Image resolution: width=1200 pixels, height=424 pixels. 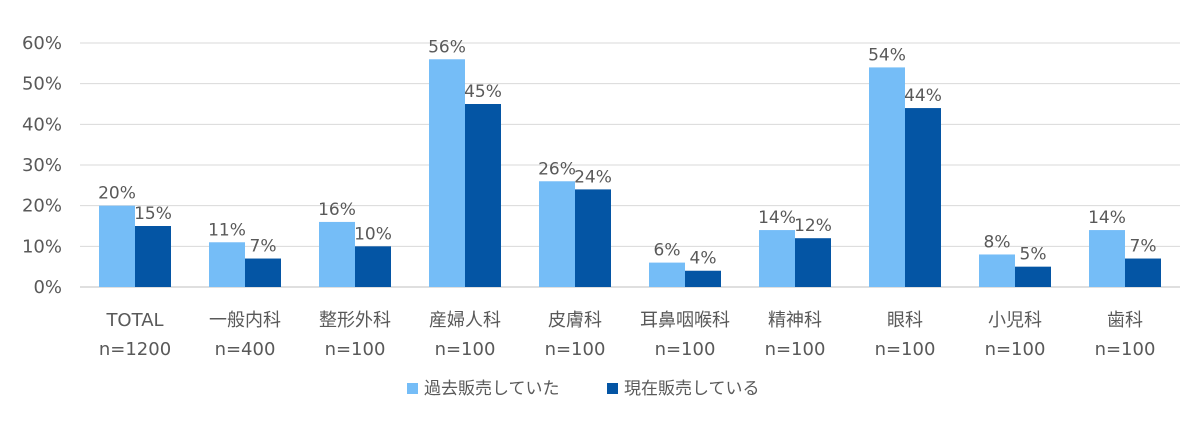 What do you see at coordinates (923, 96) in the screenshot?
I see `data-label: 44%` at bounding box center [923, 96].